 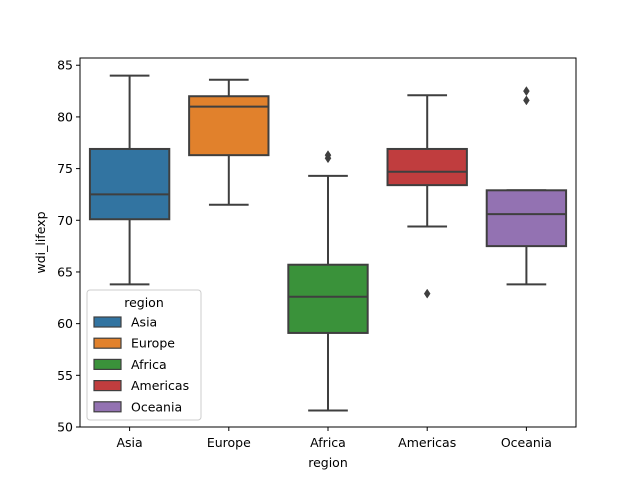 I want to click on legend-title: region, so click(x=144, y=302).